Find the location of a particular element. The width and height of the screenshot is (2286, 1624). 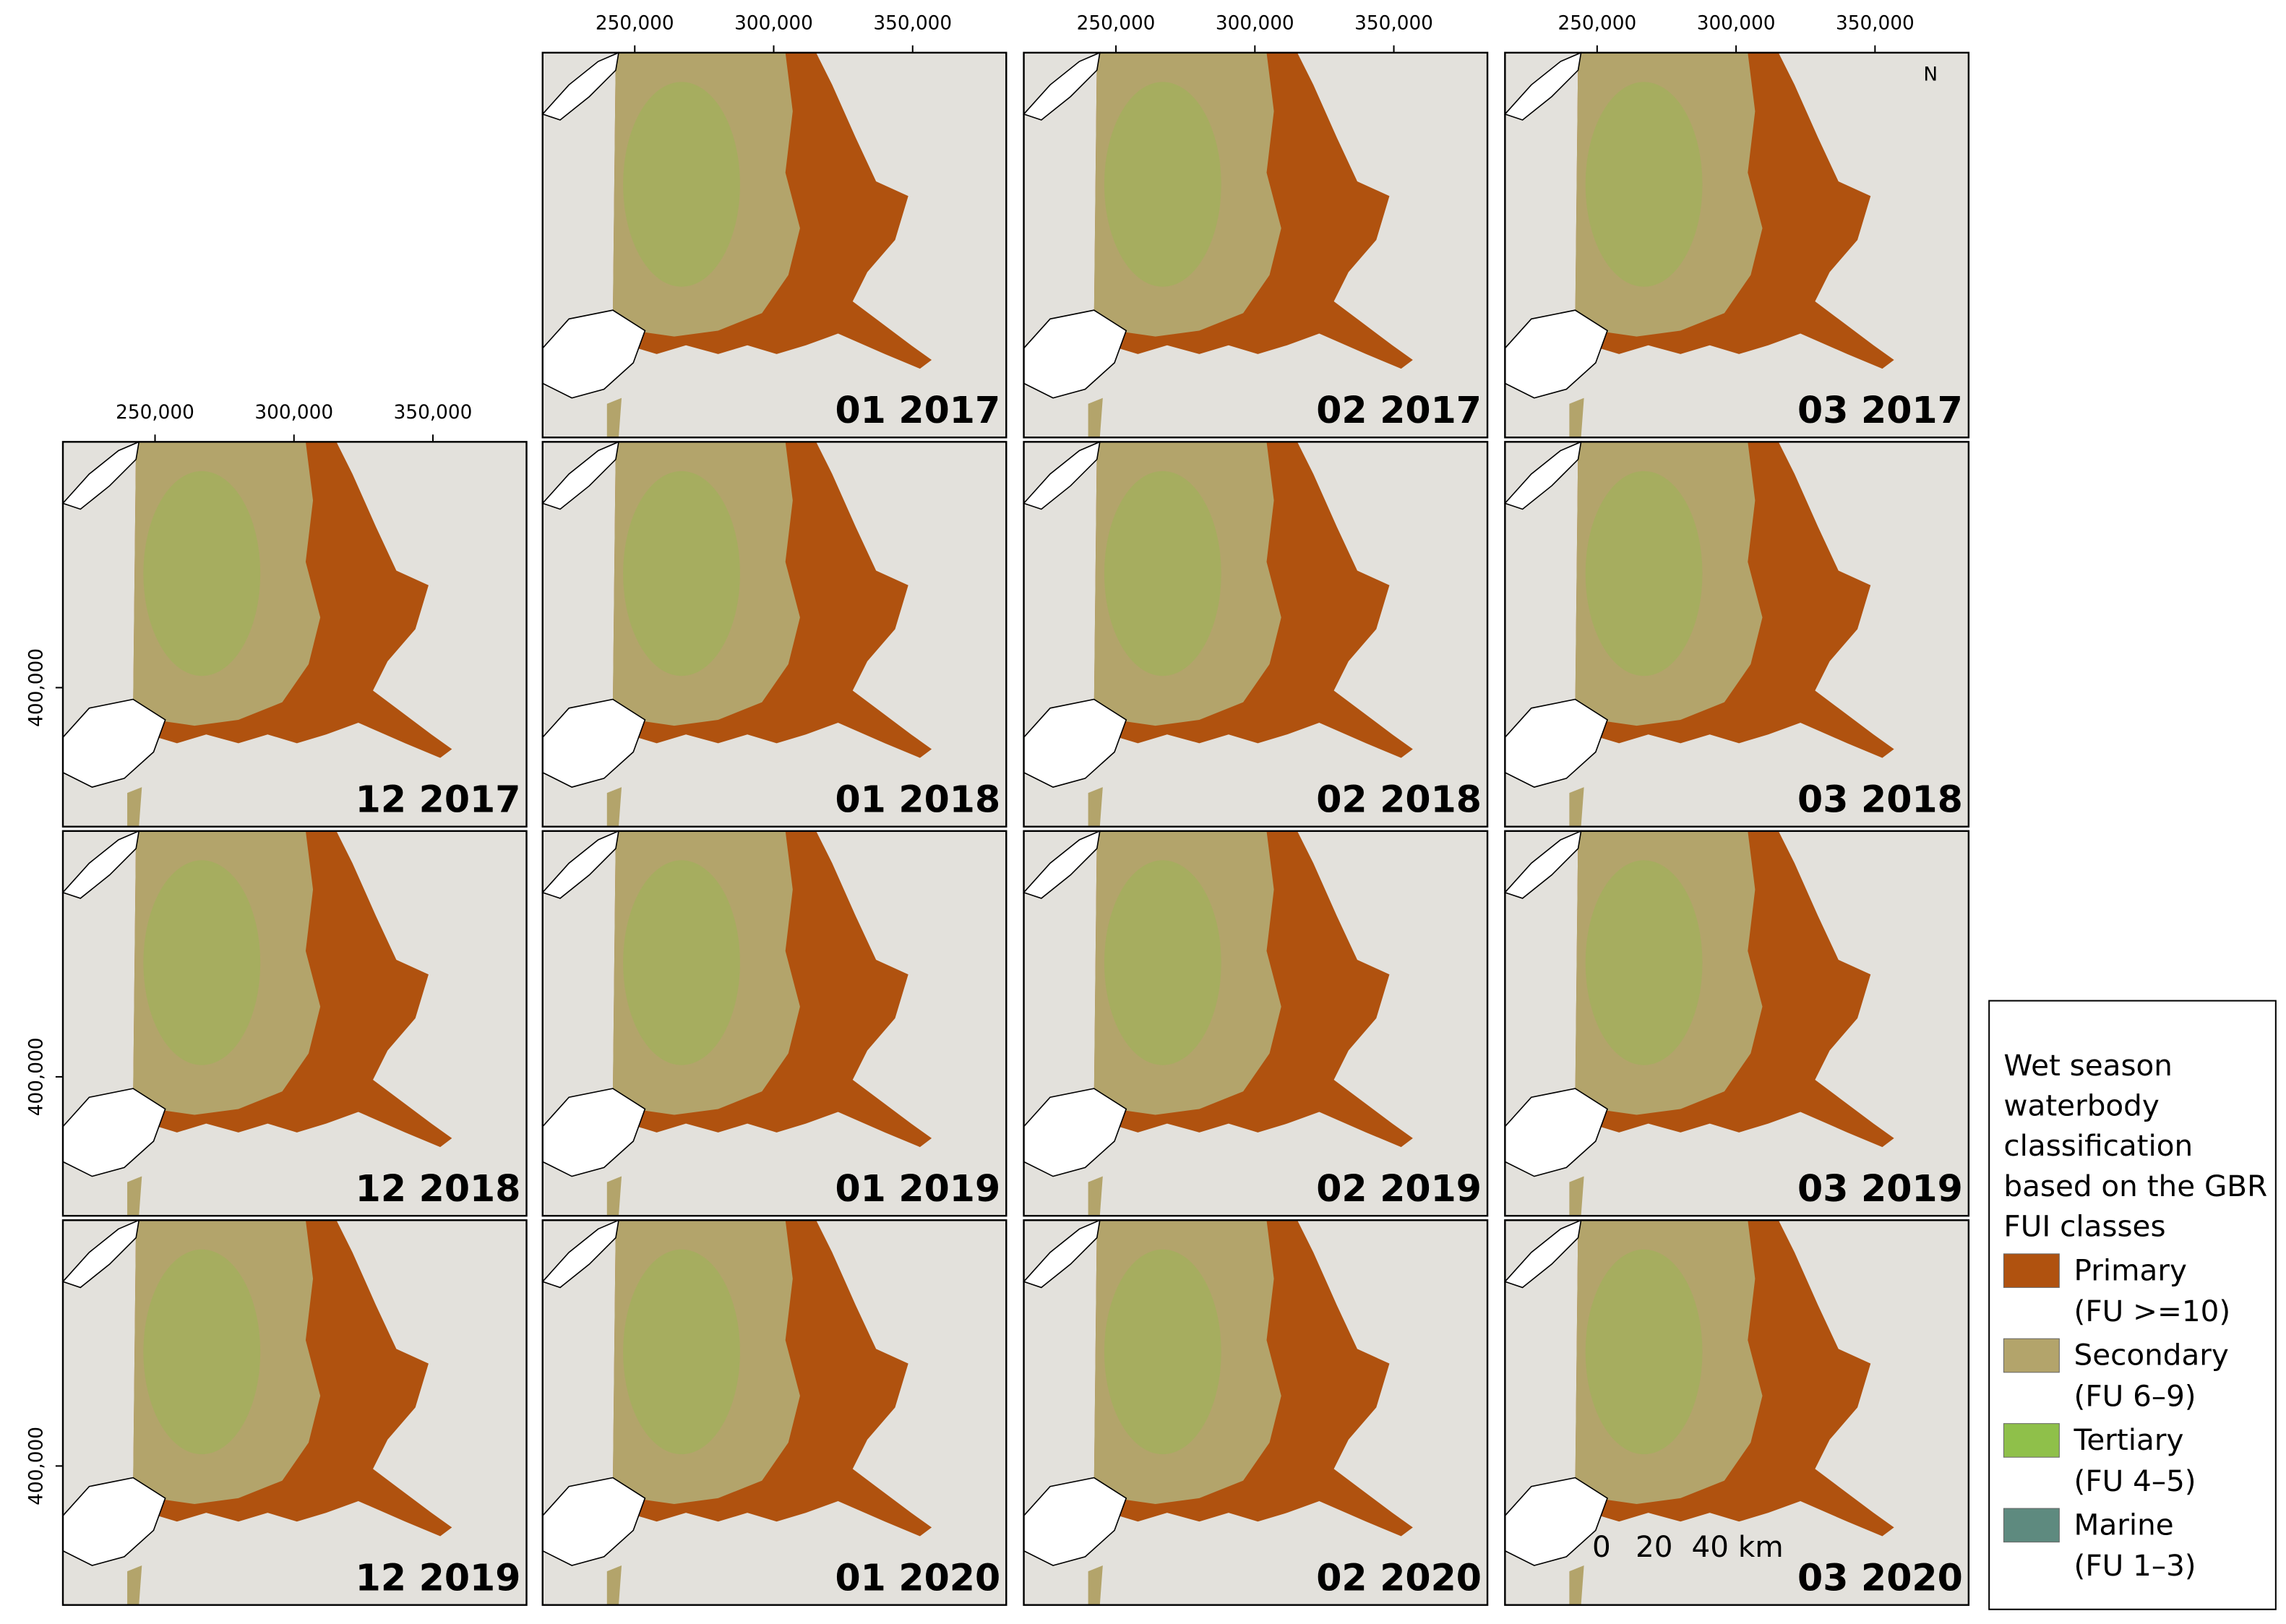

panel-label: 01 2019 is located at coordinates (918, 1188).